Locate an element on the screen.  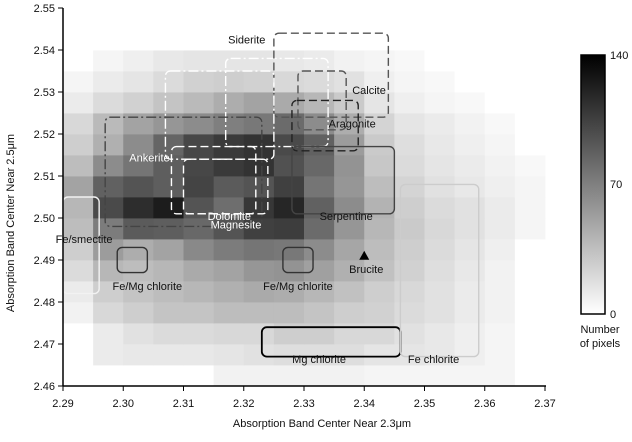
colorbar-gradient is located at coordinates (593, 184).